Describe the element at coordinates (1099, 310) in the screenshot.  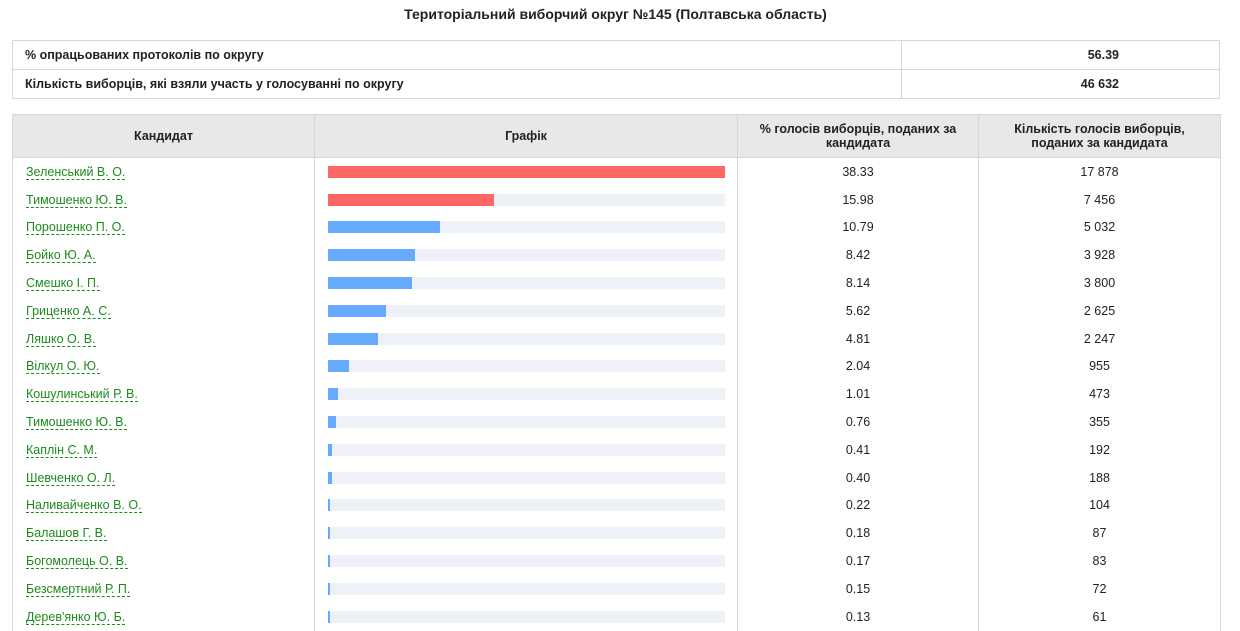
I see `votes-cell: 2 625` at that location.